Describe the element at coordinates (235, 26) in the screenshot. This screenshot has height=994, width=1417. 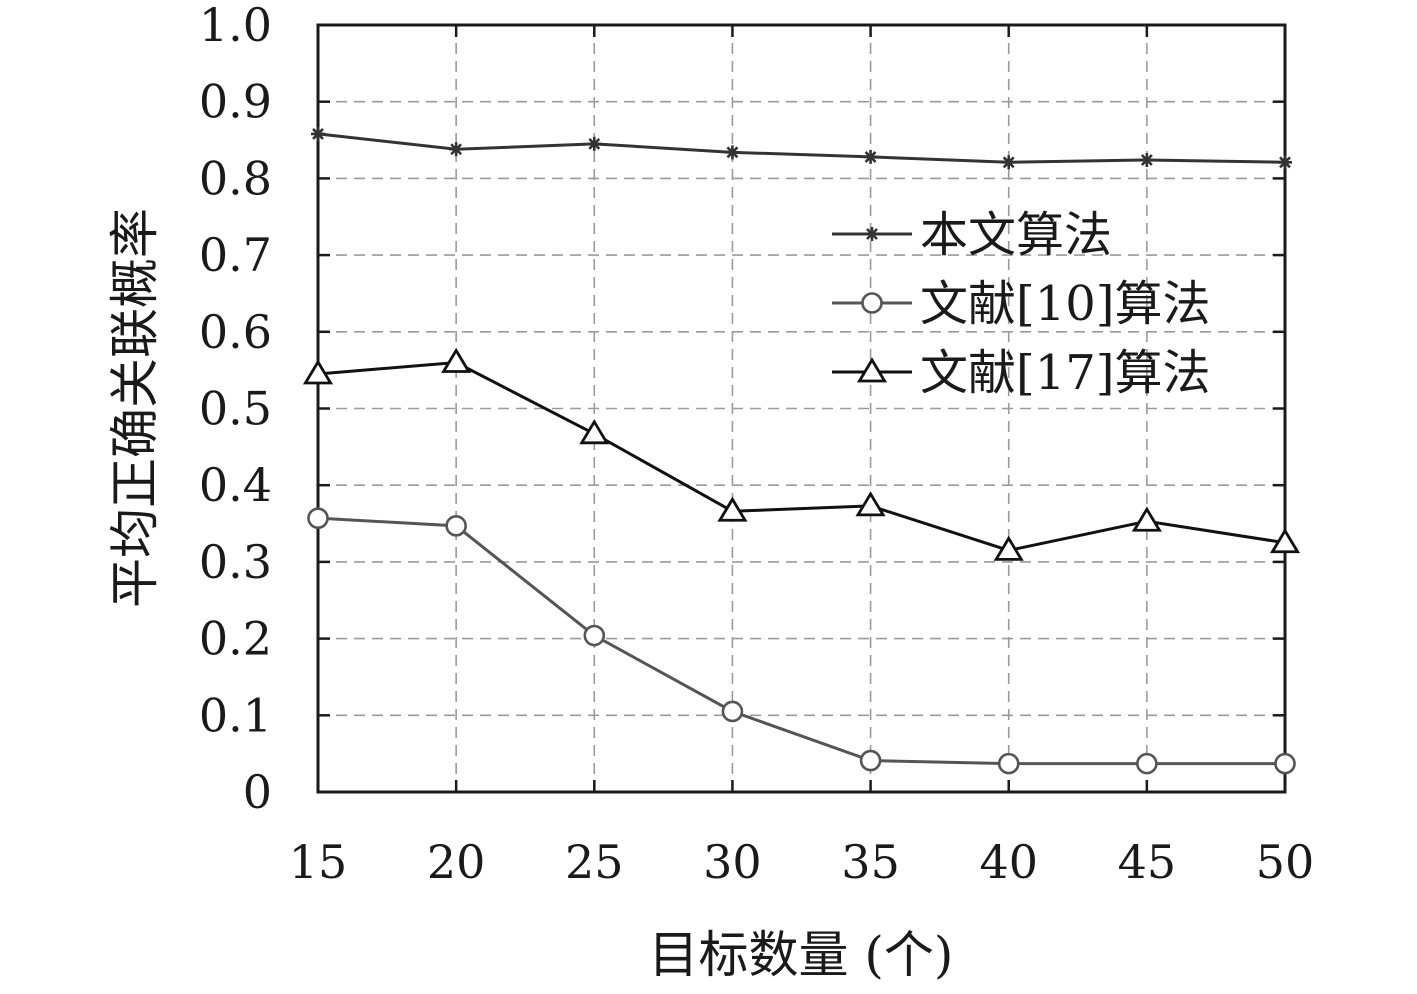
I see `y-tick-label: 1.0` at that location.